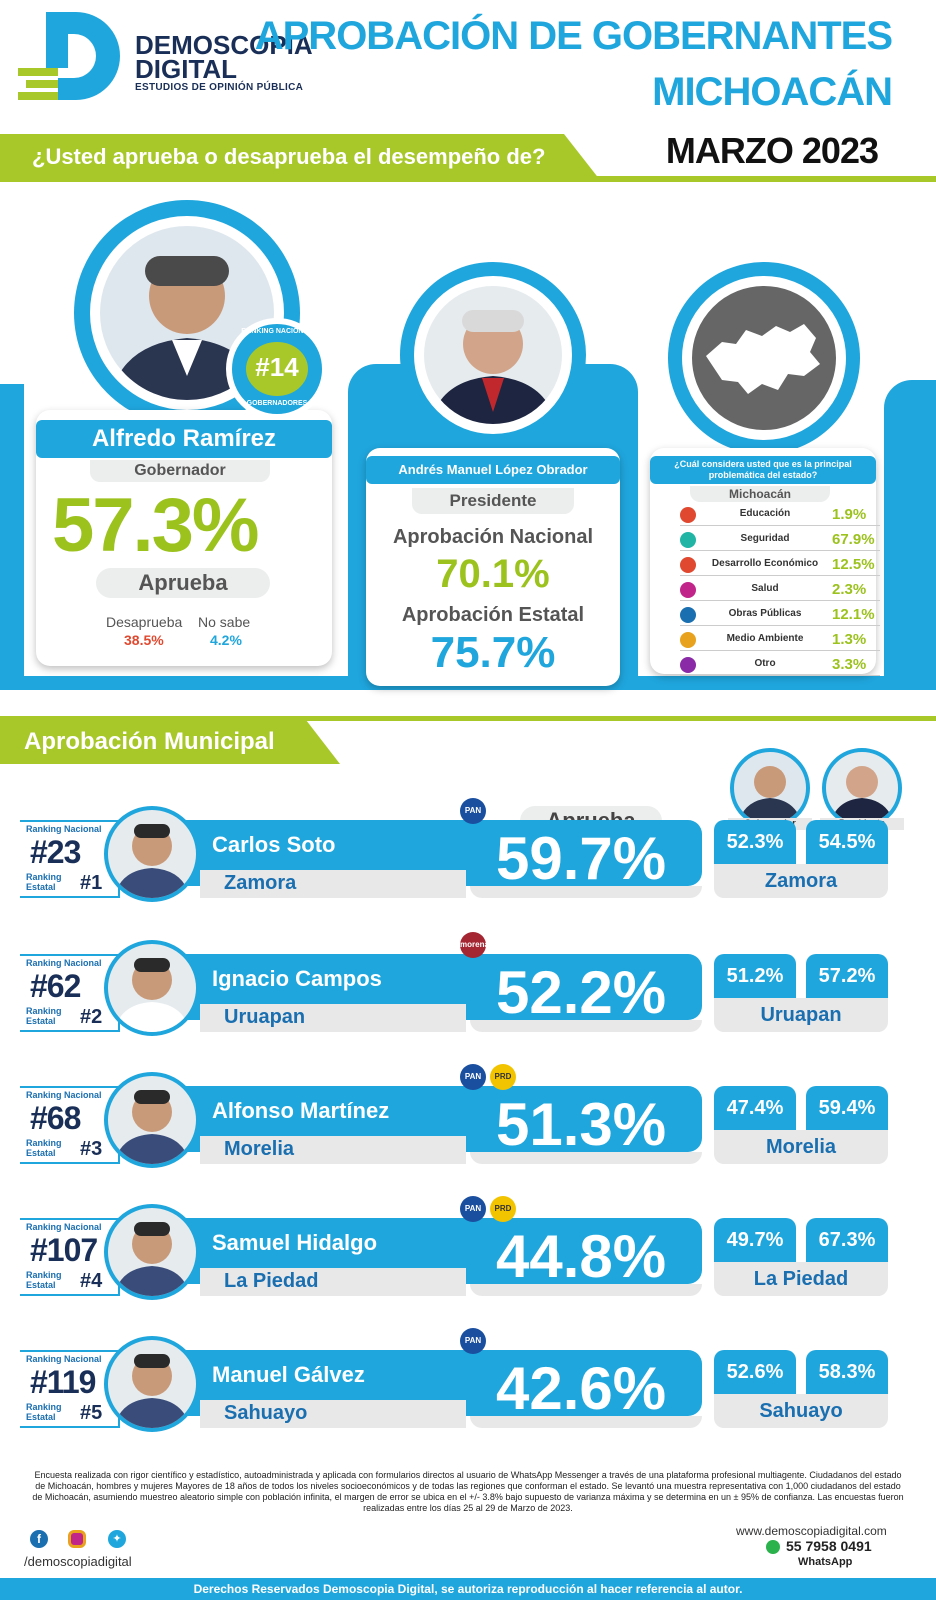 This screenshot has width=936, height=1600. I want to click on mini-city: Sahuayo, so click(801, 1411).